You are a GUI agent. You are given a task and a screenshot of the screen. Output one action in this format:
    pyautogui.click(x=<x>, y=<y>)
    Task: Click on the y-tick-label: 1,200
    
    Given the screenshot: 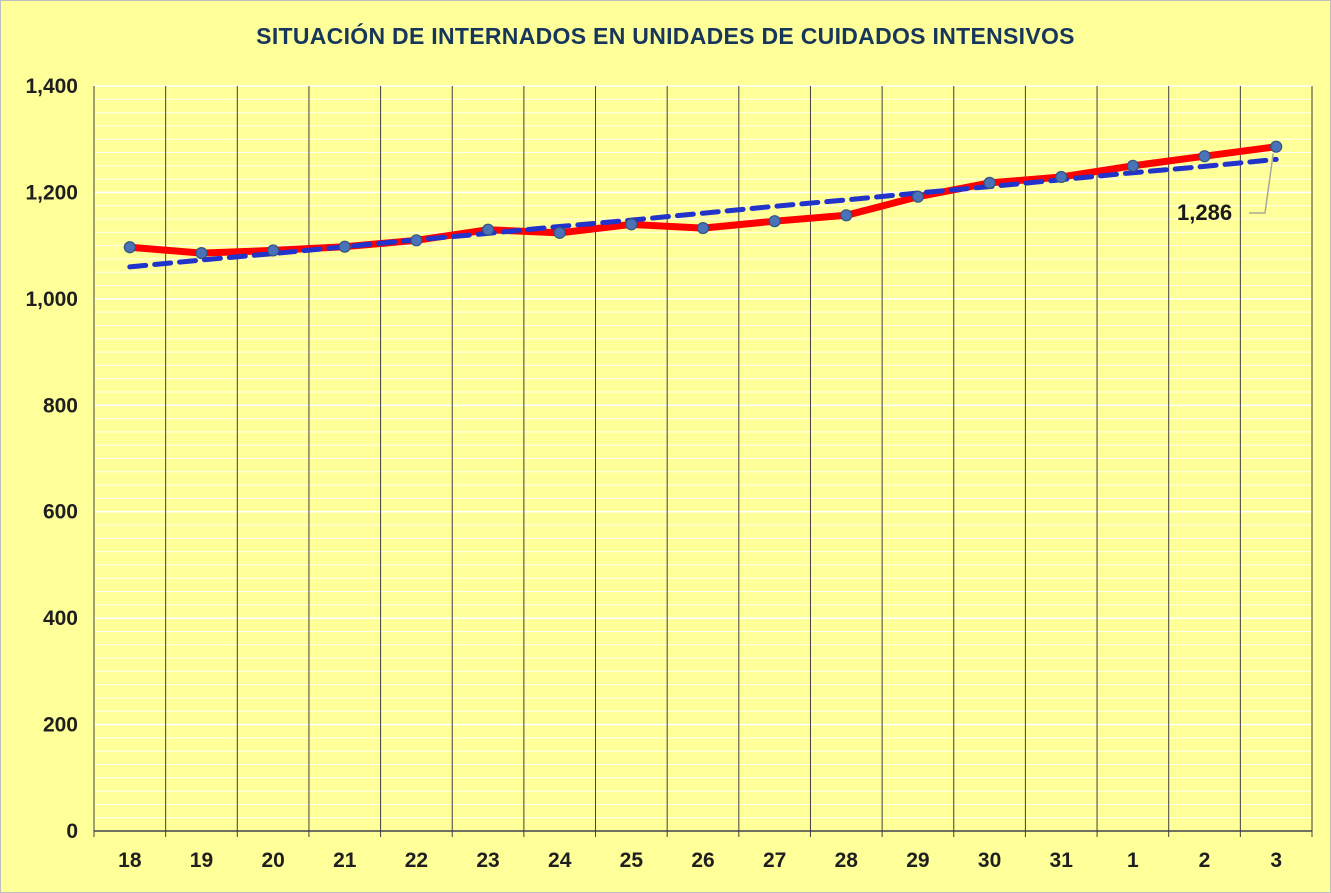 What is the action you would take?
    pyautogui.click(x=51, y=192)
    